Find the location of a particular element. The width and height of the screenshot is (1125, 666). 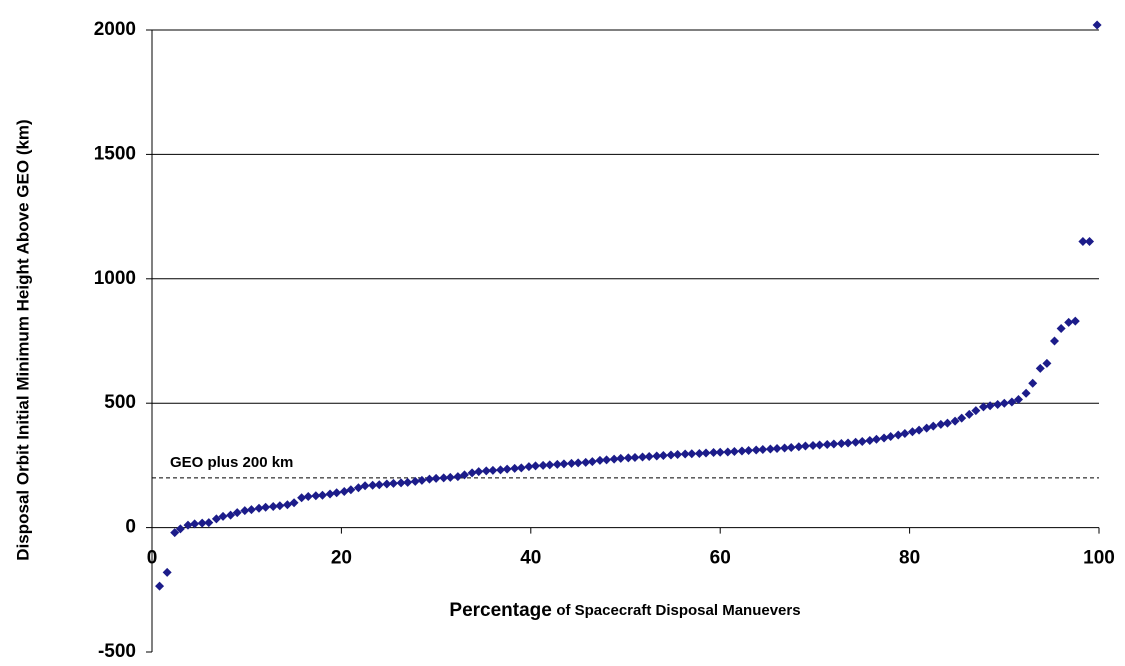

x-tick-label: 80 is located at coordinates (909, 558).